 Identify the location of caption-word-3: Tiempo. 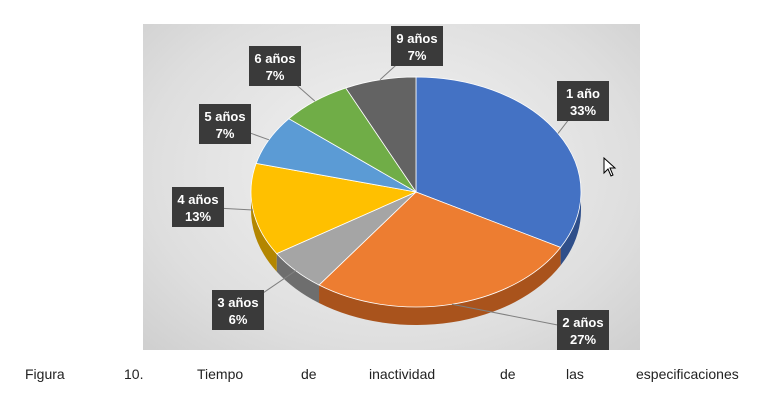
(220, 374).